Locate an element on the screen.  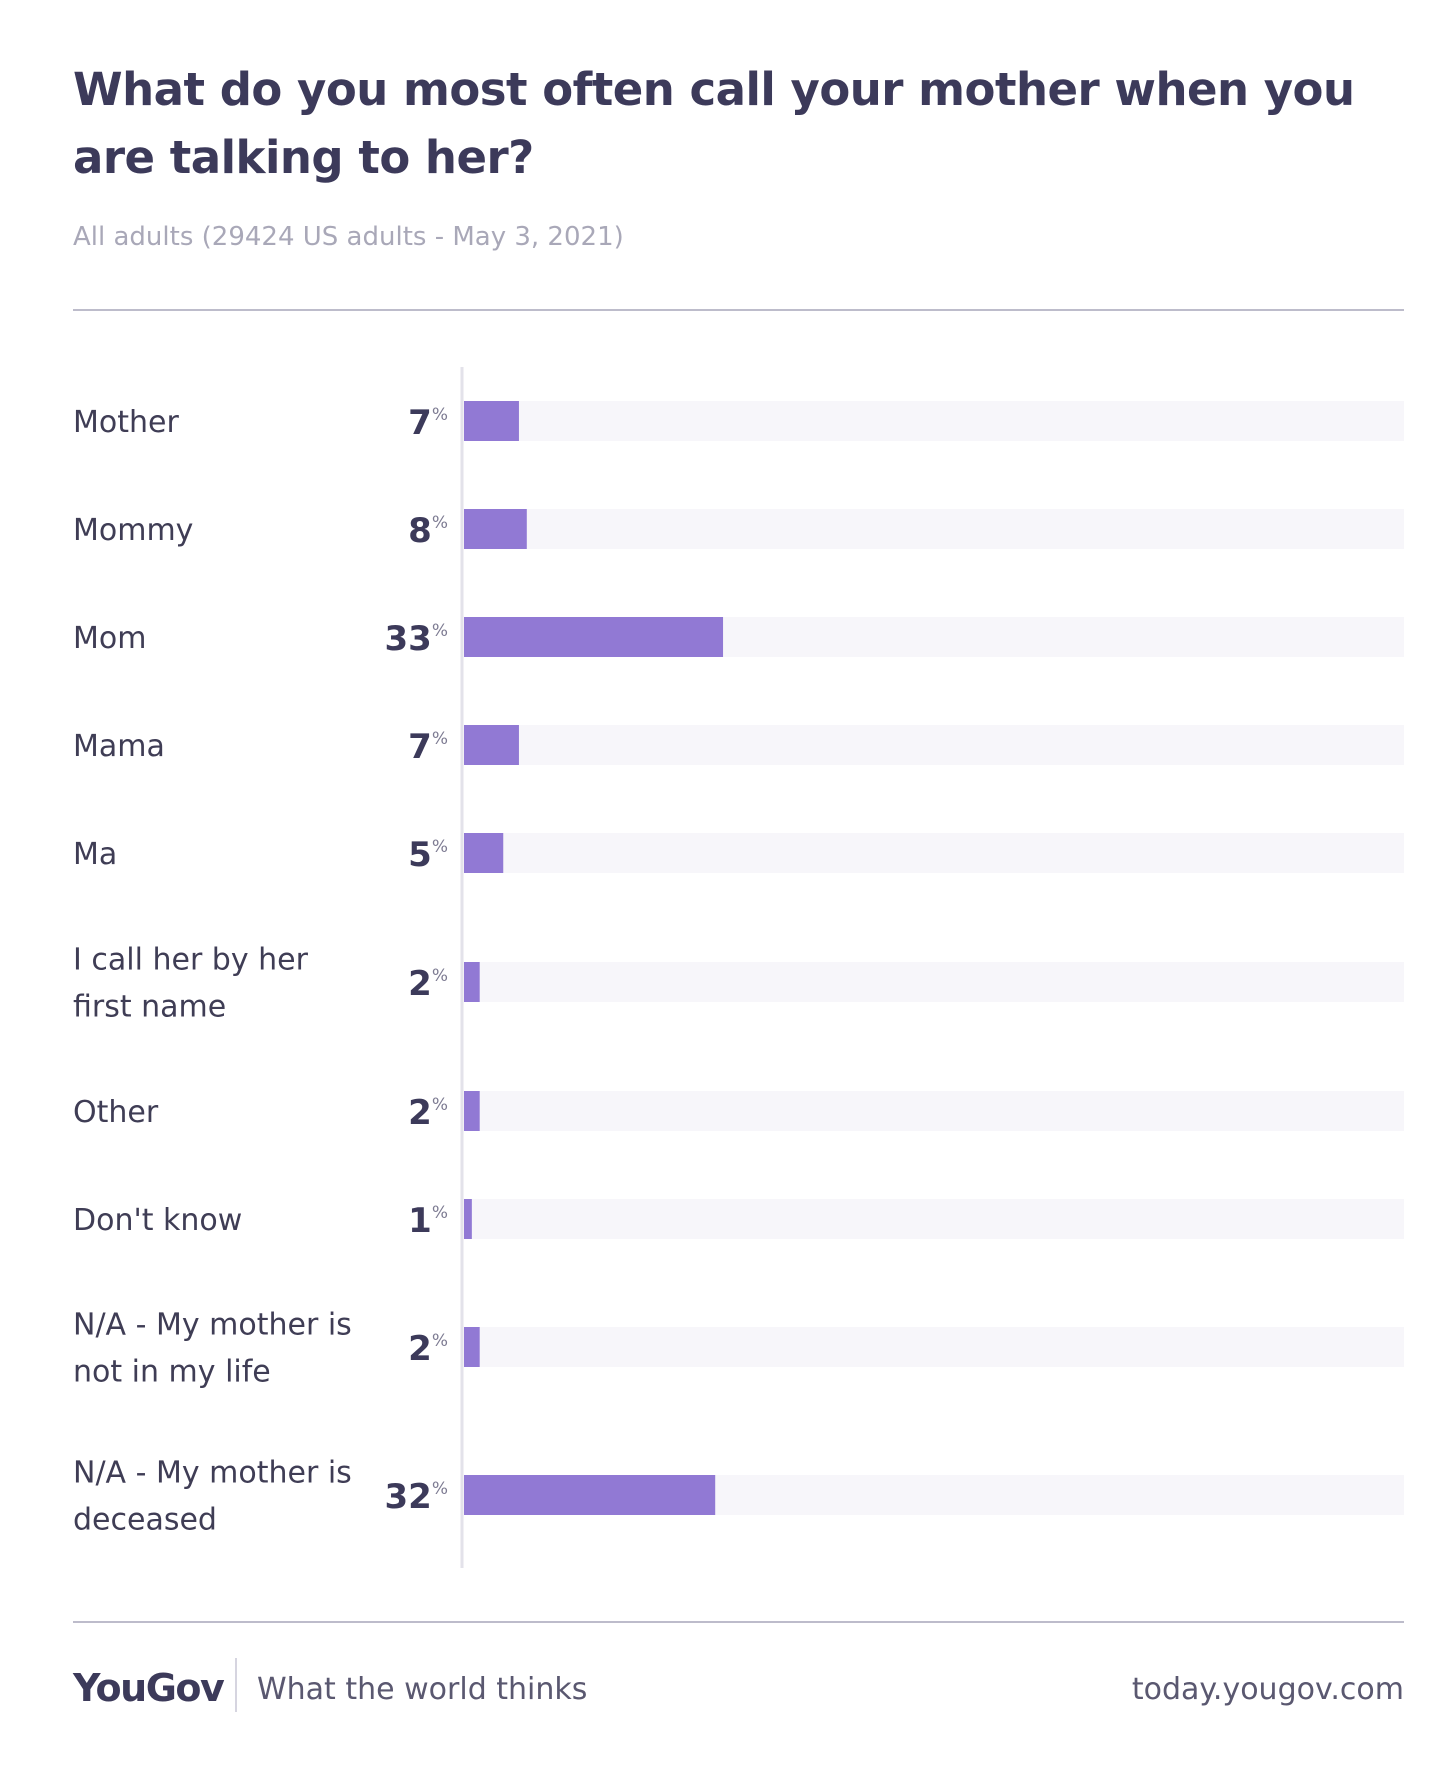
category-label: Don't know is located at coordinates (157, 1220).